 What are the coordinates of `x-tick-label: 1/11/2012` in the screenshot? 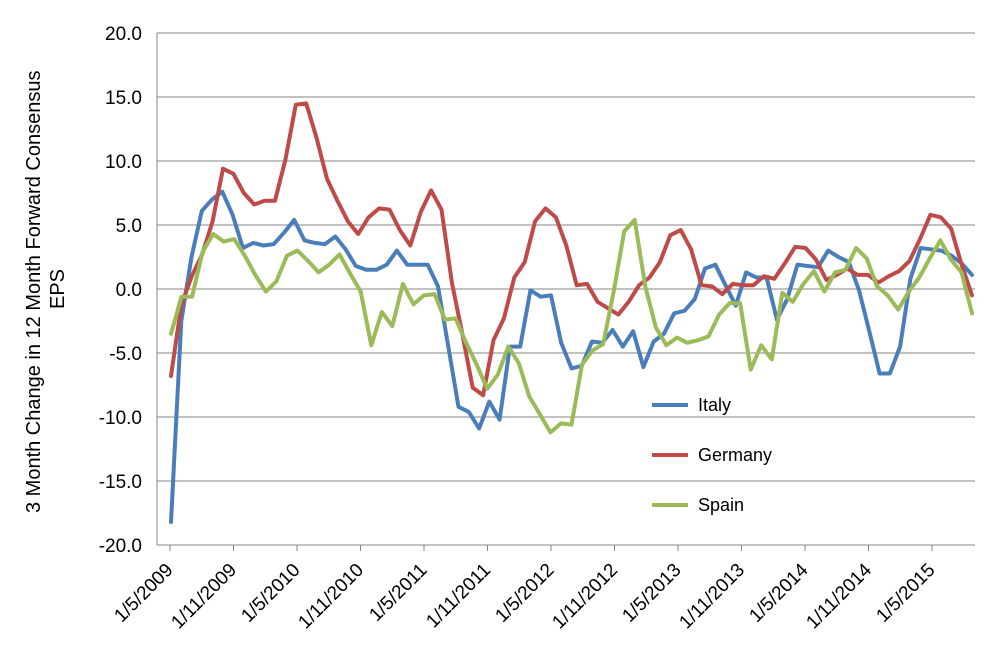 It's located at (585, 597).